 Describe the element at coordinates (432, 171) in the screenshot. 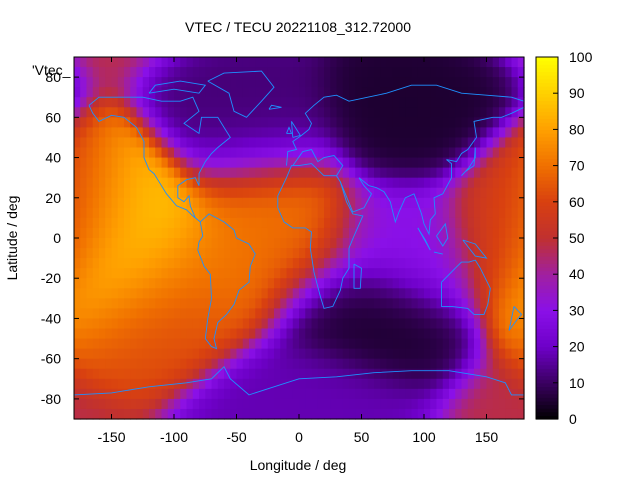

I see `coastline-path` at that location.